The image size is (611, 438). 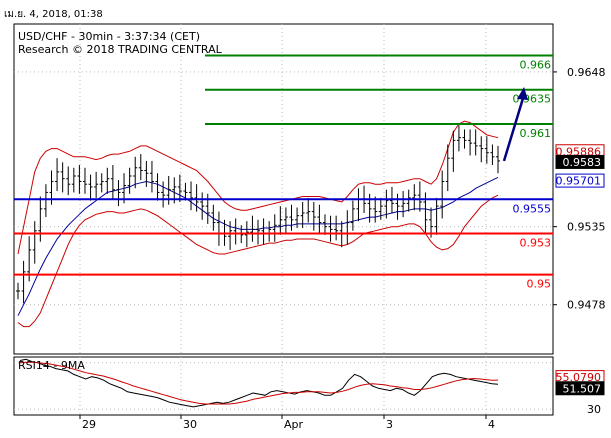 What do you see at coordinates (53, 14) in the screenshot?
I see `chart-datetime: เม.ย. 4, 2018, 01:38` at bounding box center [53, 14].